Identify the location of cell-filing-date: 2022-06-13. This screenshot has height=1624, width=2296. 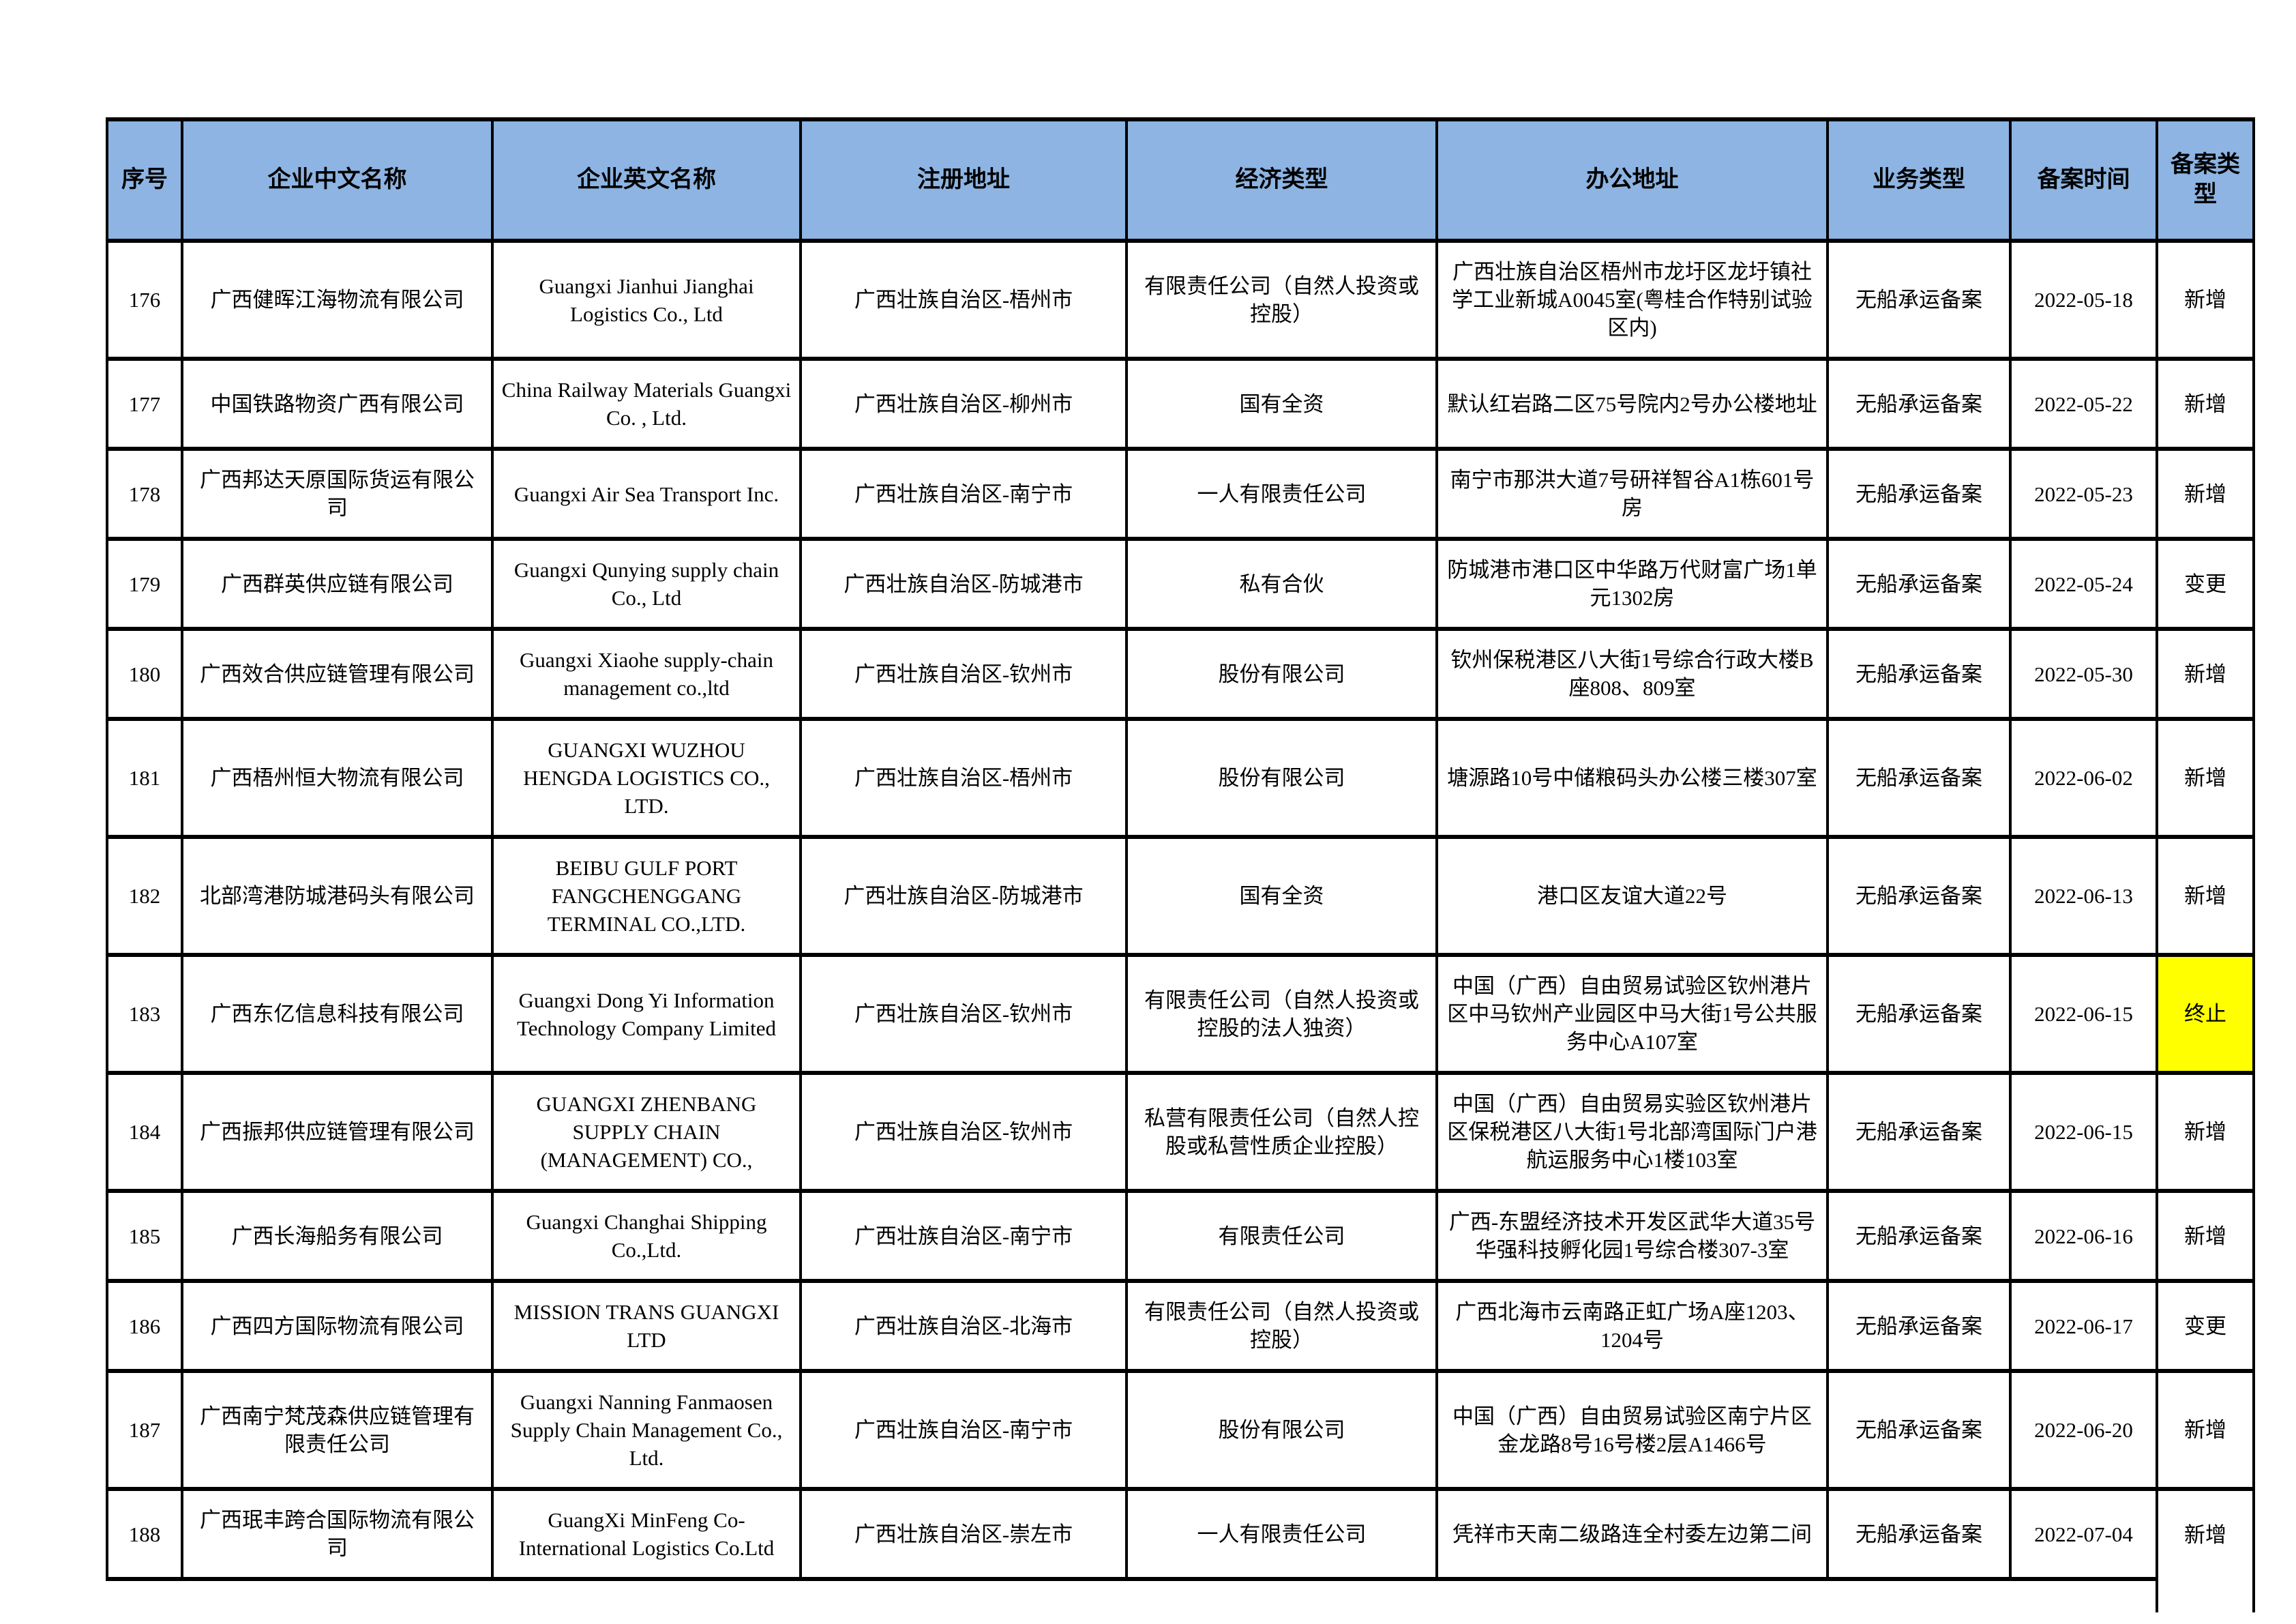
(2083, 896).